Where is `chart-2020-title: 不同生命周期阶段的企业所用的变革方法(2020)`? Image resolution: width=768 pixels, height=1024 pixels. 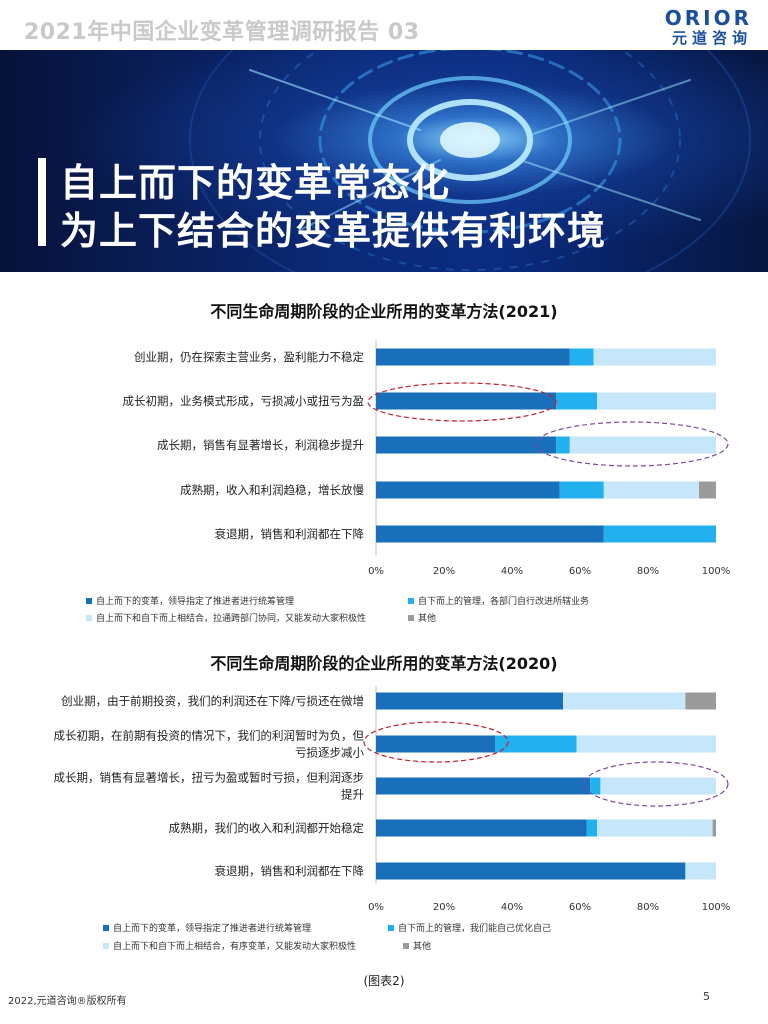 chart-2020-title: 不同生命周期阶段的企业所用的变革方法(2020) is located at coordinates (384, 663).